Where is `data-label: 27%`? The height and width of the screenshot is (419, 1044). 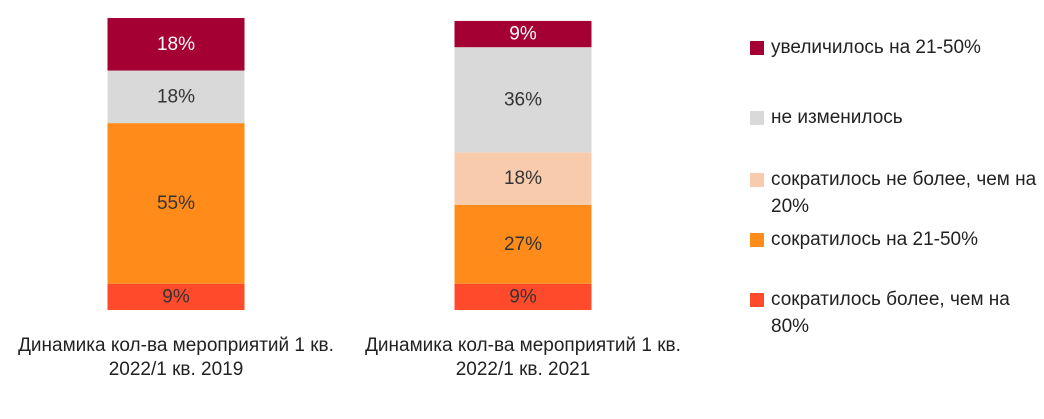 data-label: 27% is located at coordinates (523, 244).